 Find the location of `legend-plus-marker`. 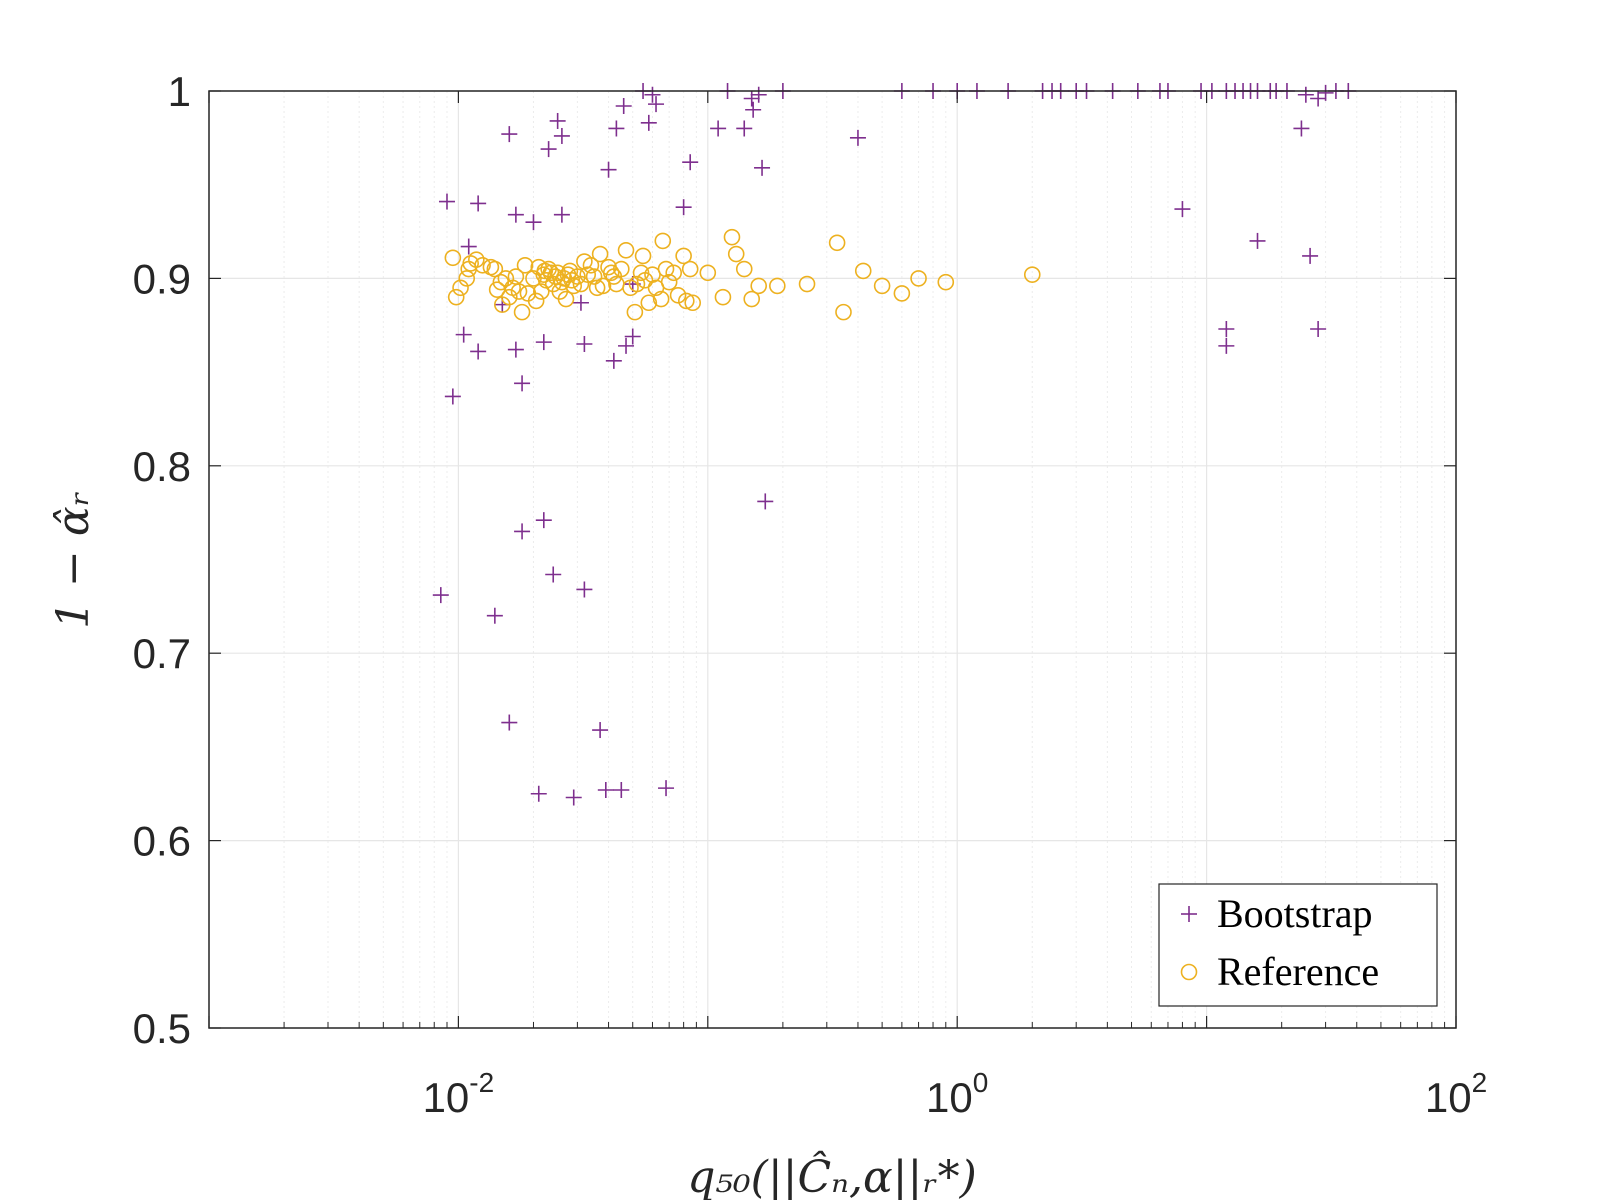

legend-plus-marker is located at coordinates (1189, 914).